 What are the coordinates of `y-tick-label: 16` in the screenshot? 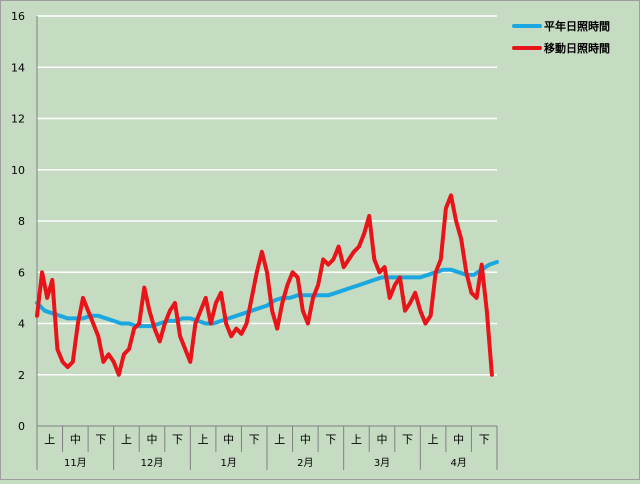 It's located at (18, 16).